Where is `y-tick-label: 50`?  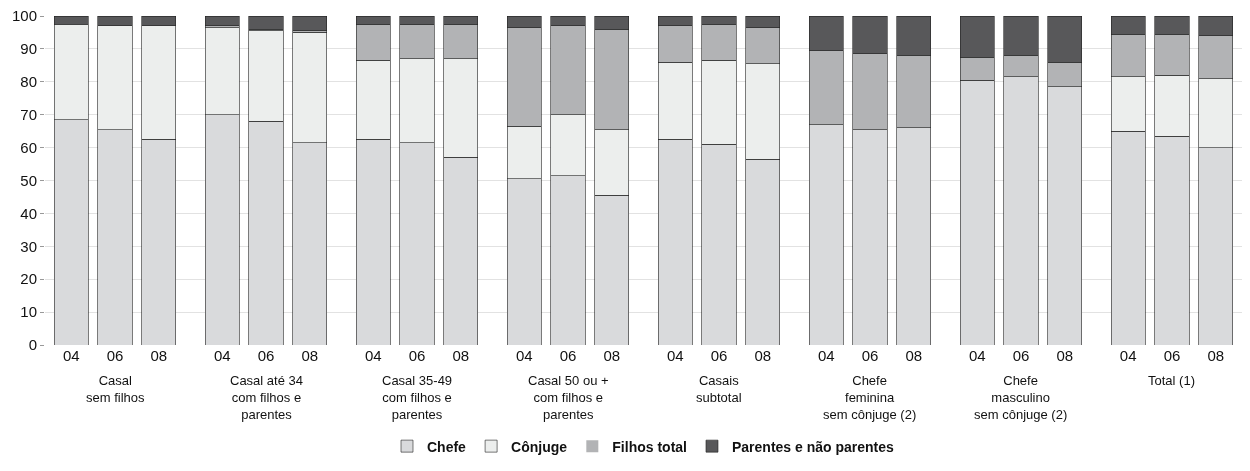 y-tick-label: 50 is located at coordinates (28, 180).